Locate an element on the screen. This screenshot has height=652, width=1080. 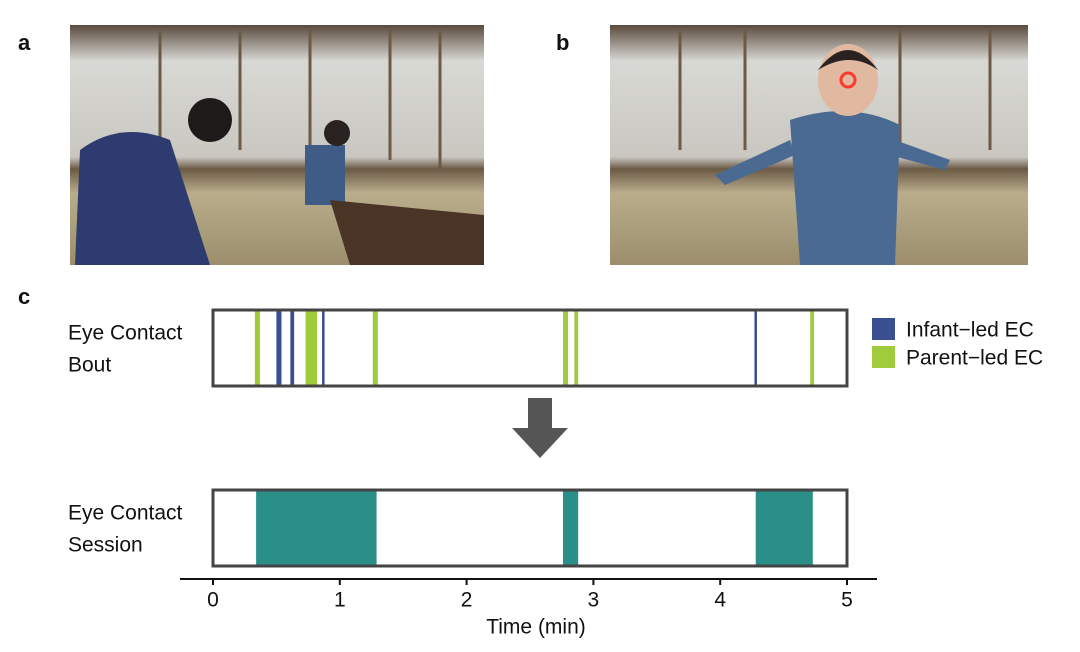
photo-b is located at coordinates (819, 145).